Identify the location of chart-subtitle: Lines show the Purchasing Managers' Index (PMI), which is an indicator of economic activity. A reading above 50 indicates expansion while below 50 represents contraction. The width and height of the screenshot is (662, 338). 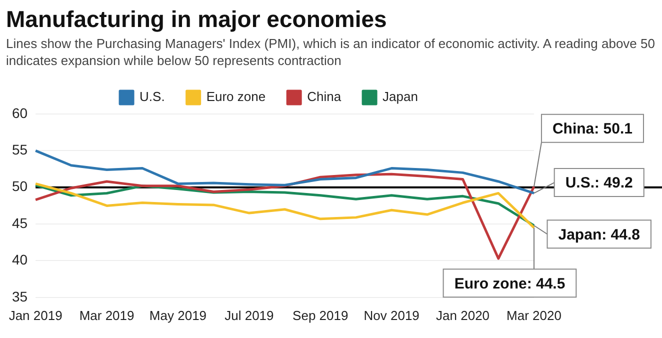
(331, 52).